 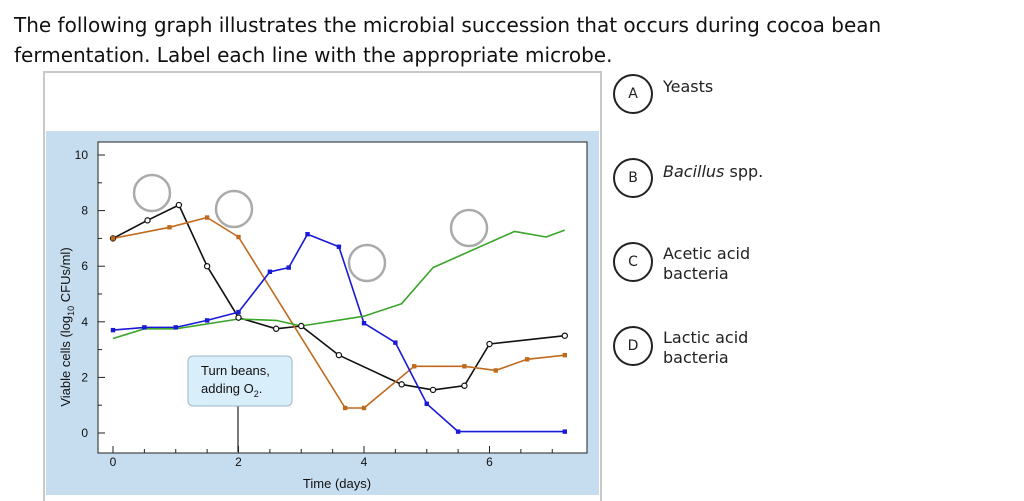 I want to click on label-drop-target-green-line, so click(x=469, y=228).